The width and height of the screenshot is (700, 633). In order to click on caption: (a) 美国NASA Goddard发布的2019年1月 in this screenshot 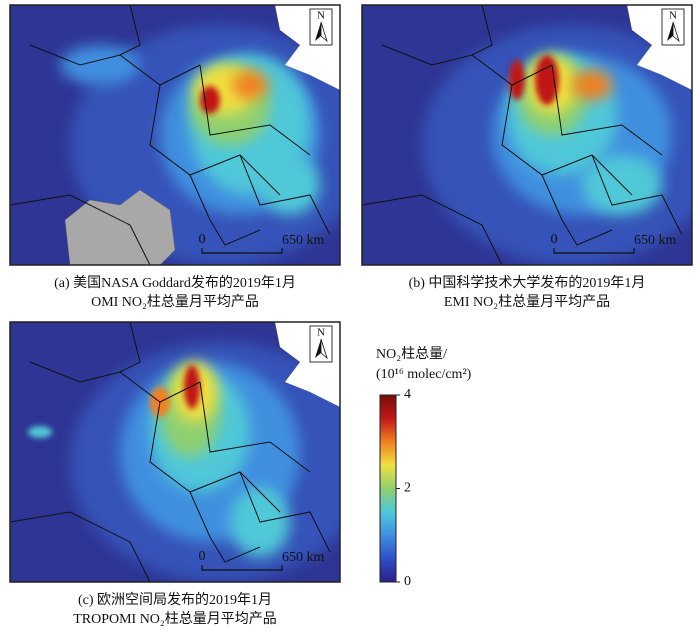, I will do `click(175, 283)`.